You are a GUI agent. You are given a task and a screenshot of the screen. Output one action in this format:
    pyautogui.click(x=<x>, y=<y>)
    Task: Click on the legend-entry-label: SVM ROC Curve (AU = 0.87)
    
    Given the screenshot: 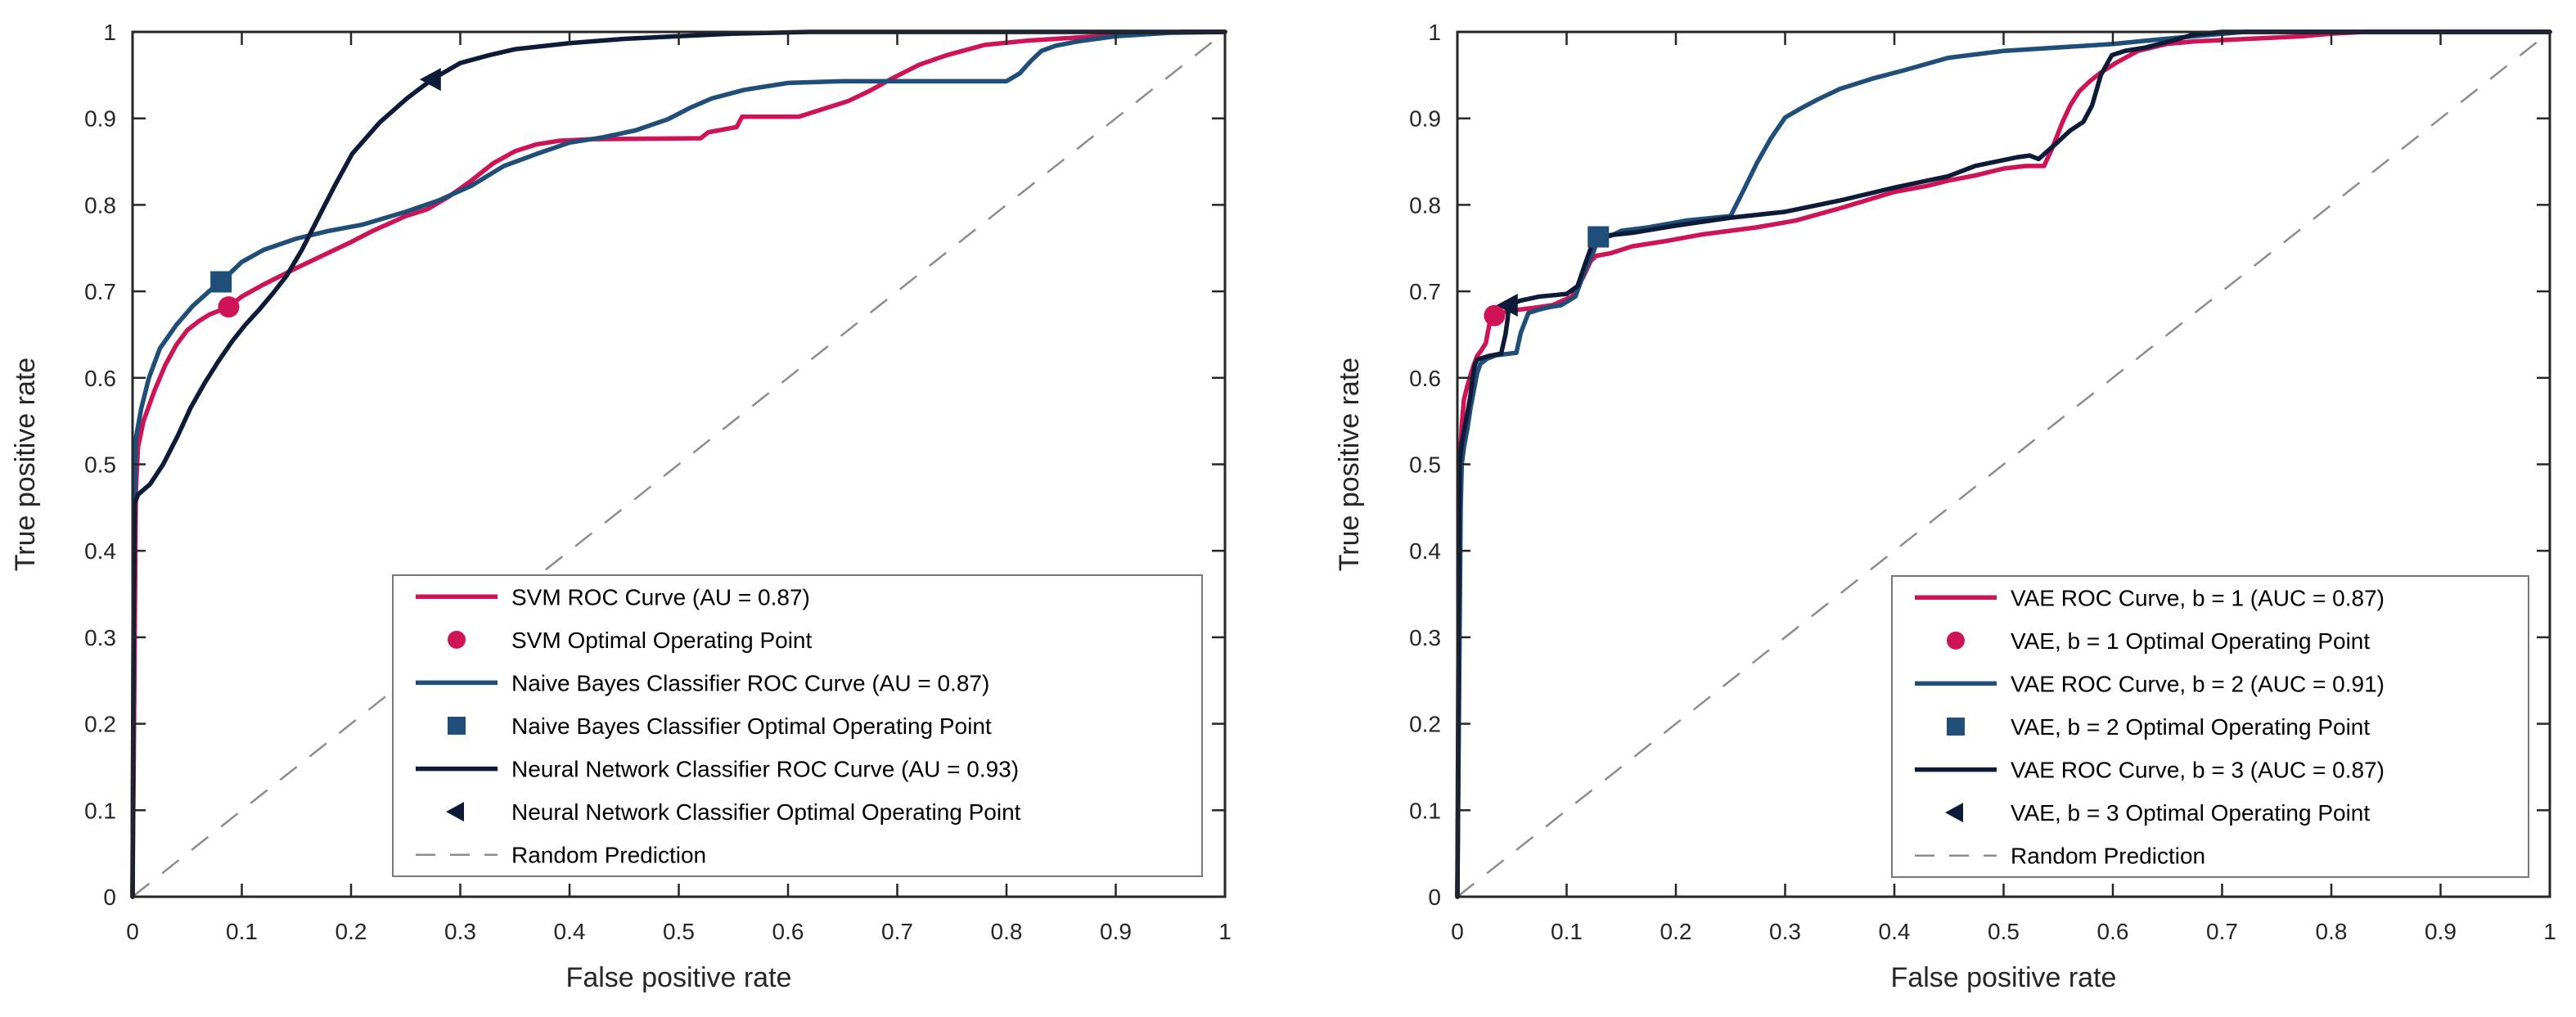 What is the action you would take?
    pyautogui.click(x=660, y=597)
    